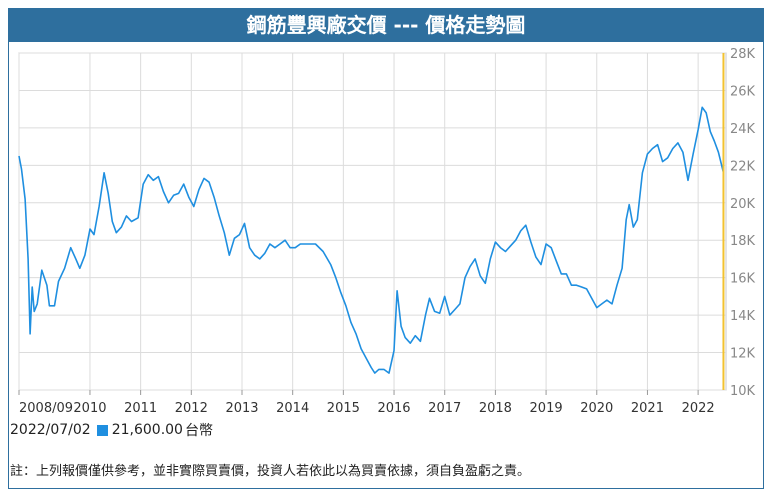  I want to click on chart-title: 鋼筋豐興廠交價 --- 價格走勢圖, so click(386, 25).